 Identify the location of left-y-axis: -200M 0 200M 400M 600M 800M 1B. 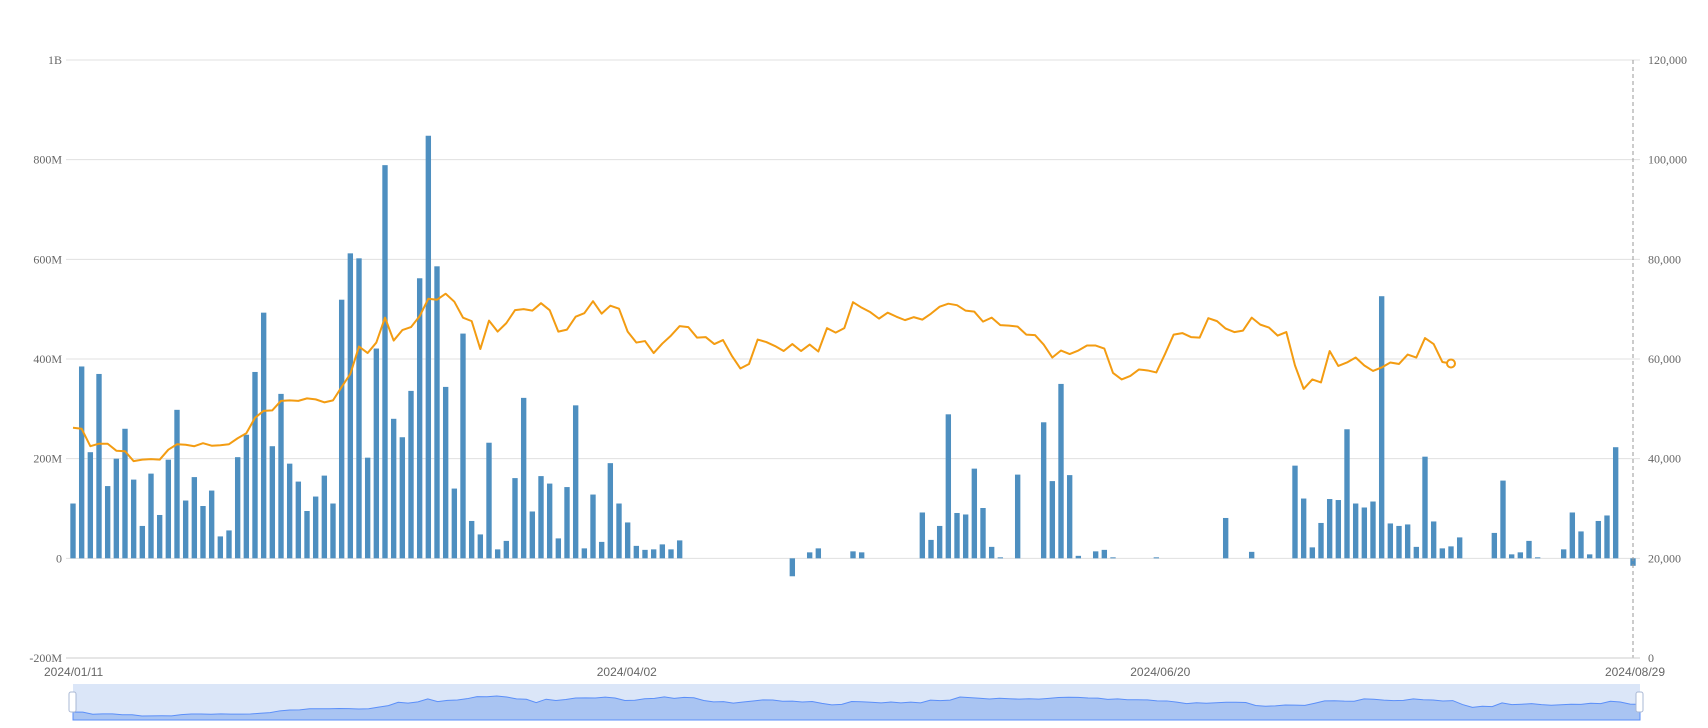
(45, 359).